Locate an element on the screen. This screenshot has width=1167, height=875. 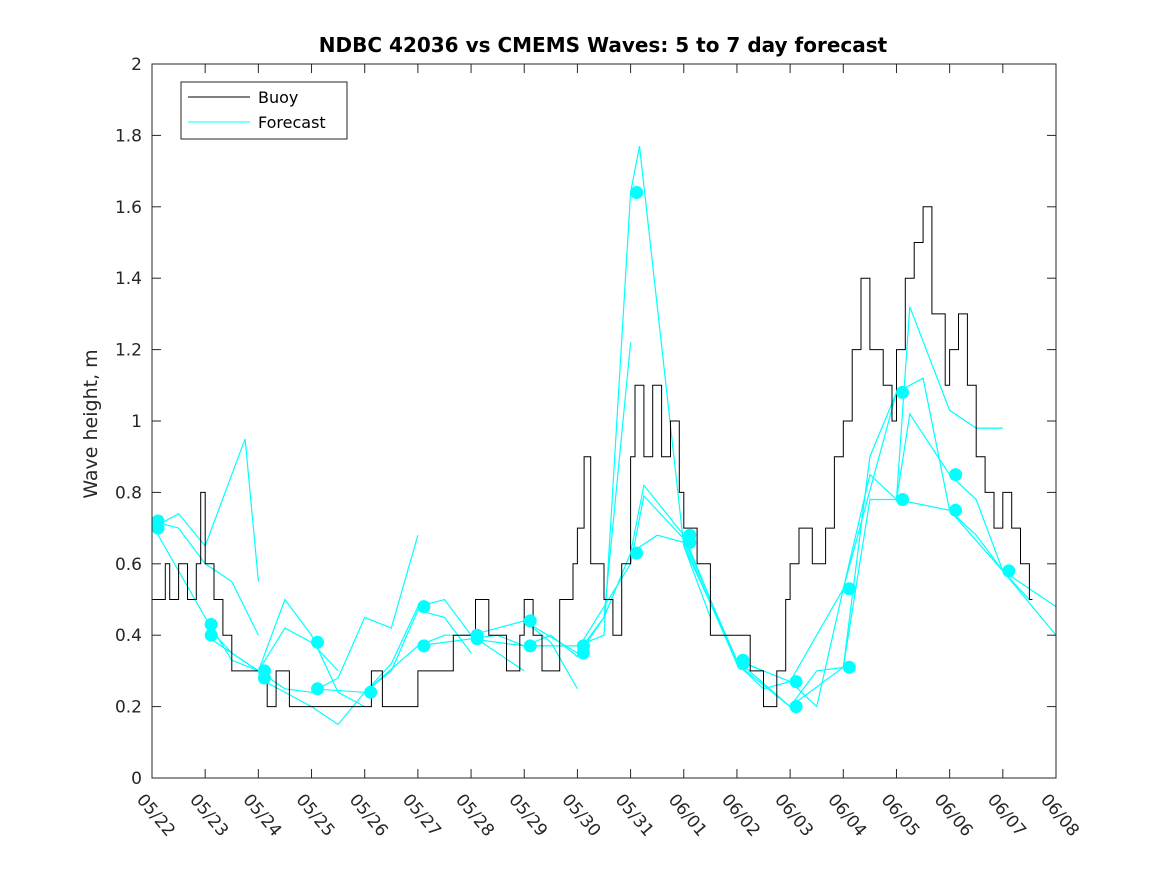
y-axis-label: Wave height, m is located at coordinates (91, 423).